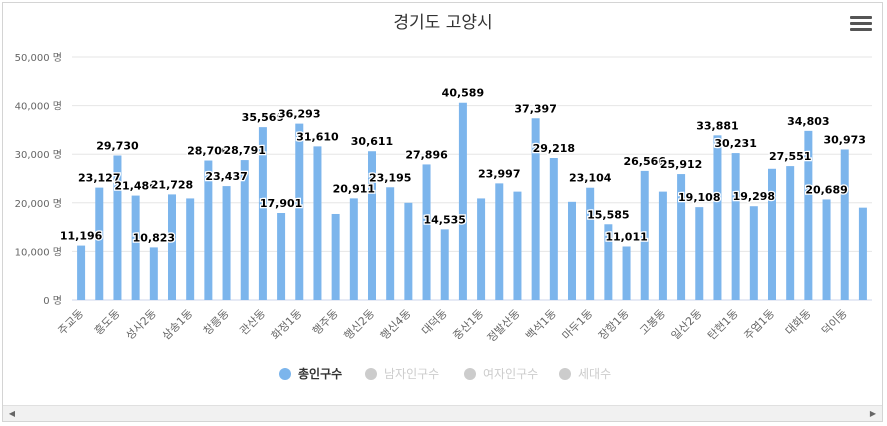 Image resolution: width=887 pixels, height=426 pixels. Describe the element at coordinates (699, 197) in the screenshot. I see `data-label: 19,108` at that location.